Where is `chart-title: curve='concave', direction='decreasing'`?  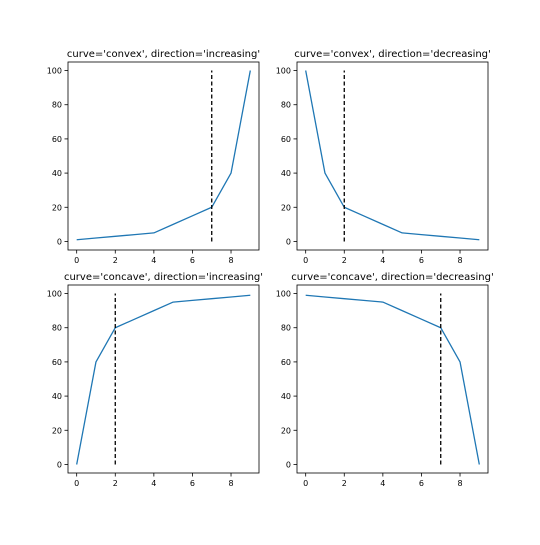 chart-title: curve='concave', direction='decreasing' is located at coordinates (392, 277).